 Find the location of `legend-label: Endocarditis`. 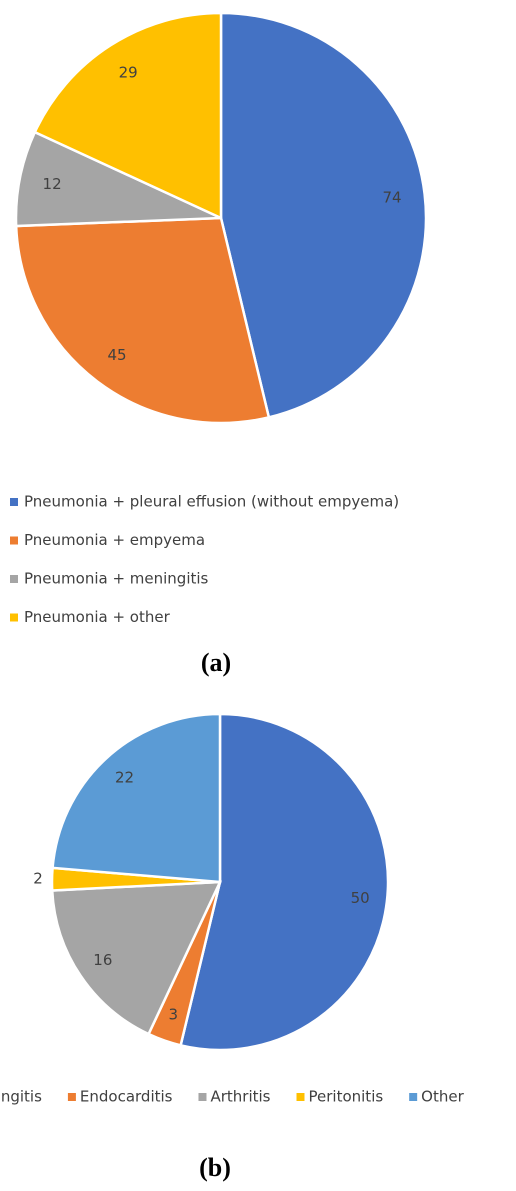

legend-label: Endocarditis is located at coordinates (126, 1097).